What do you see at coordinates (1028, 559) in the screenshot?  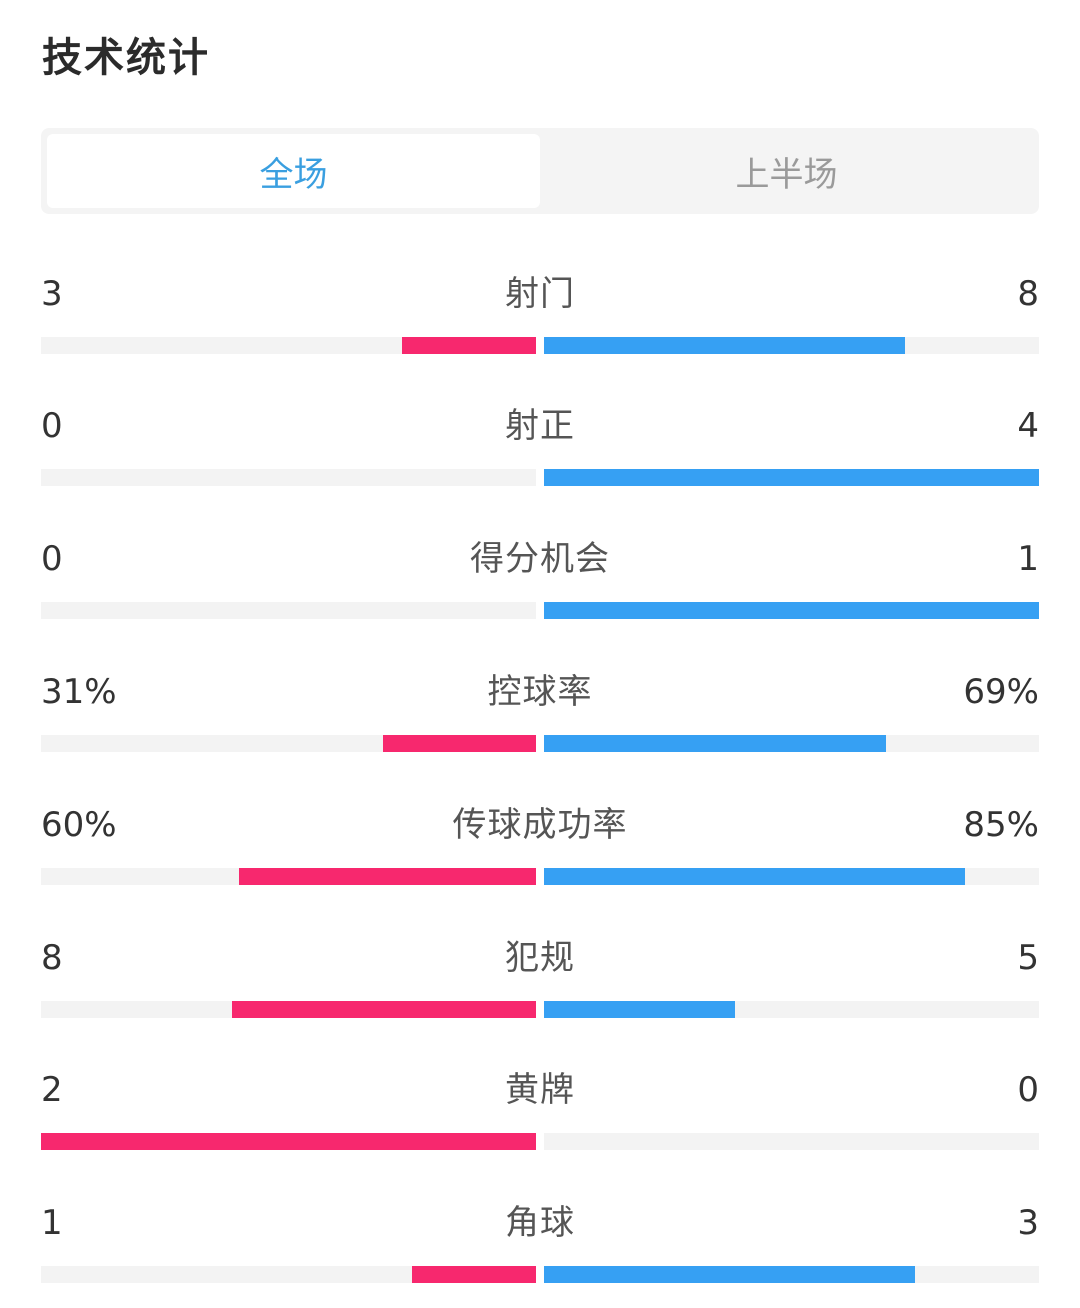 I see `away-value: 1` at bounding box center [1028, 559].